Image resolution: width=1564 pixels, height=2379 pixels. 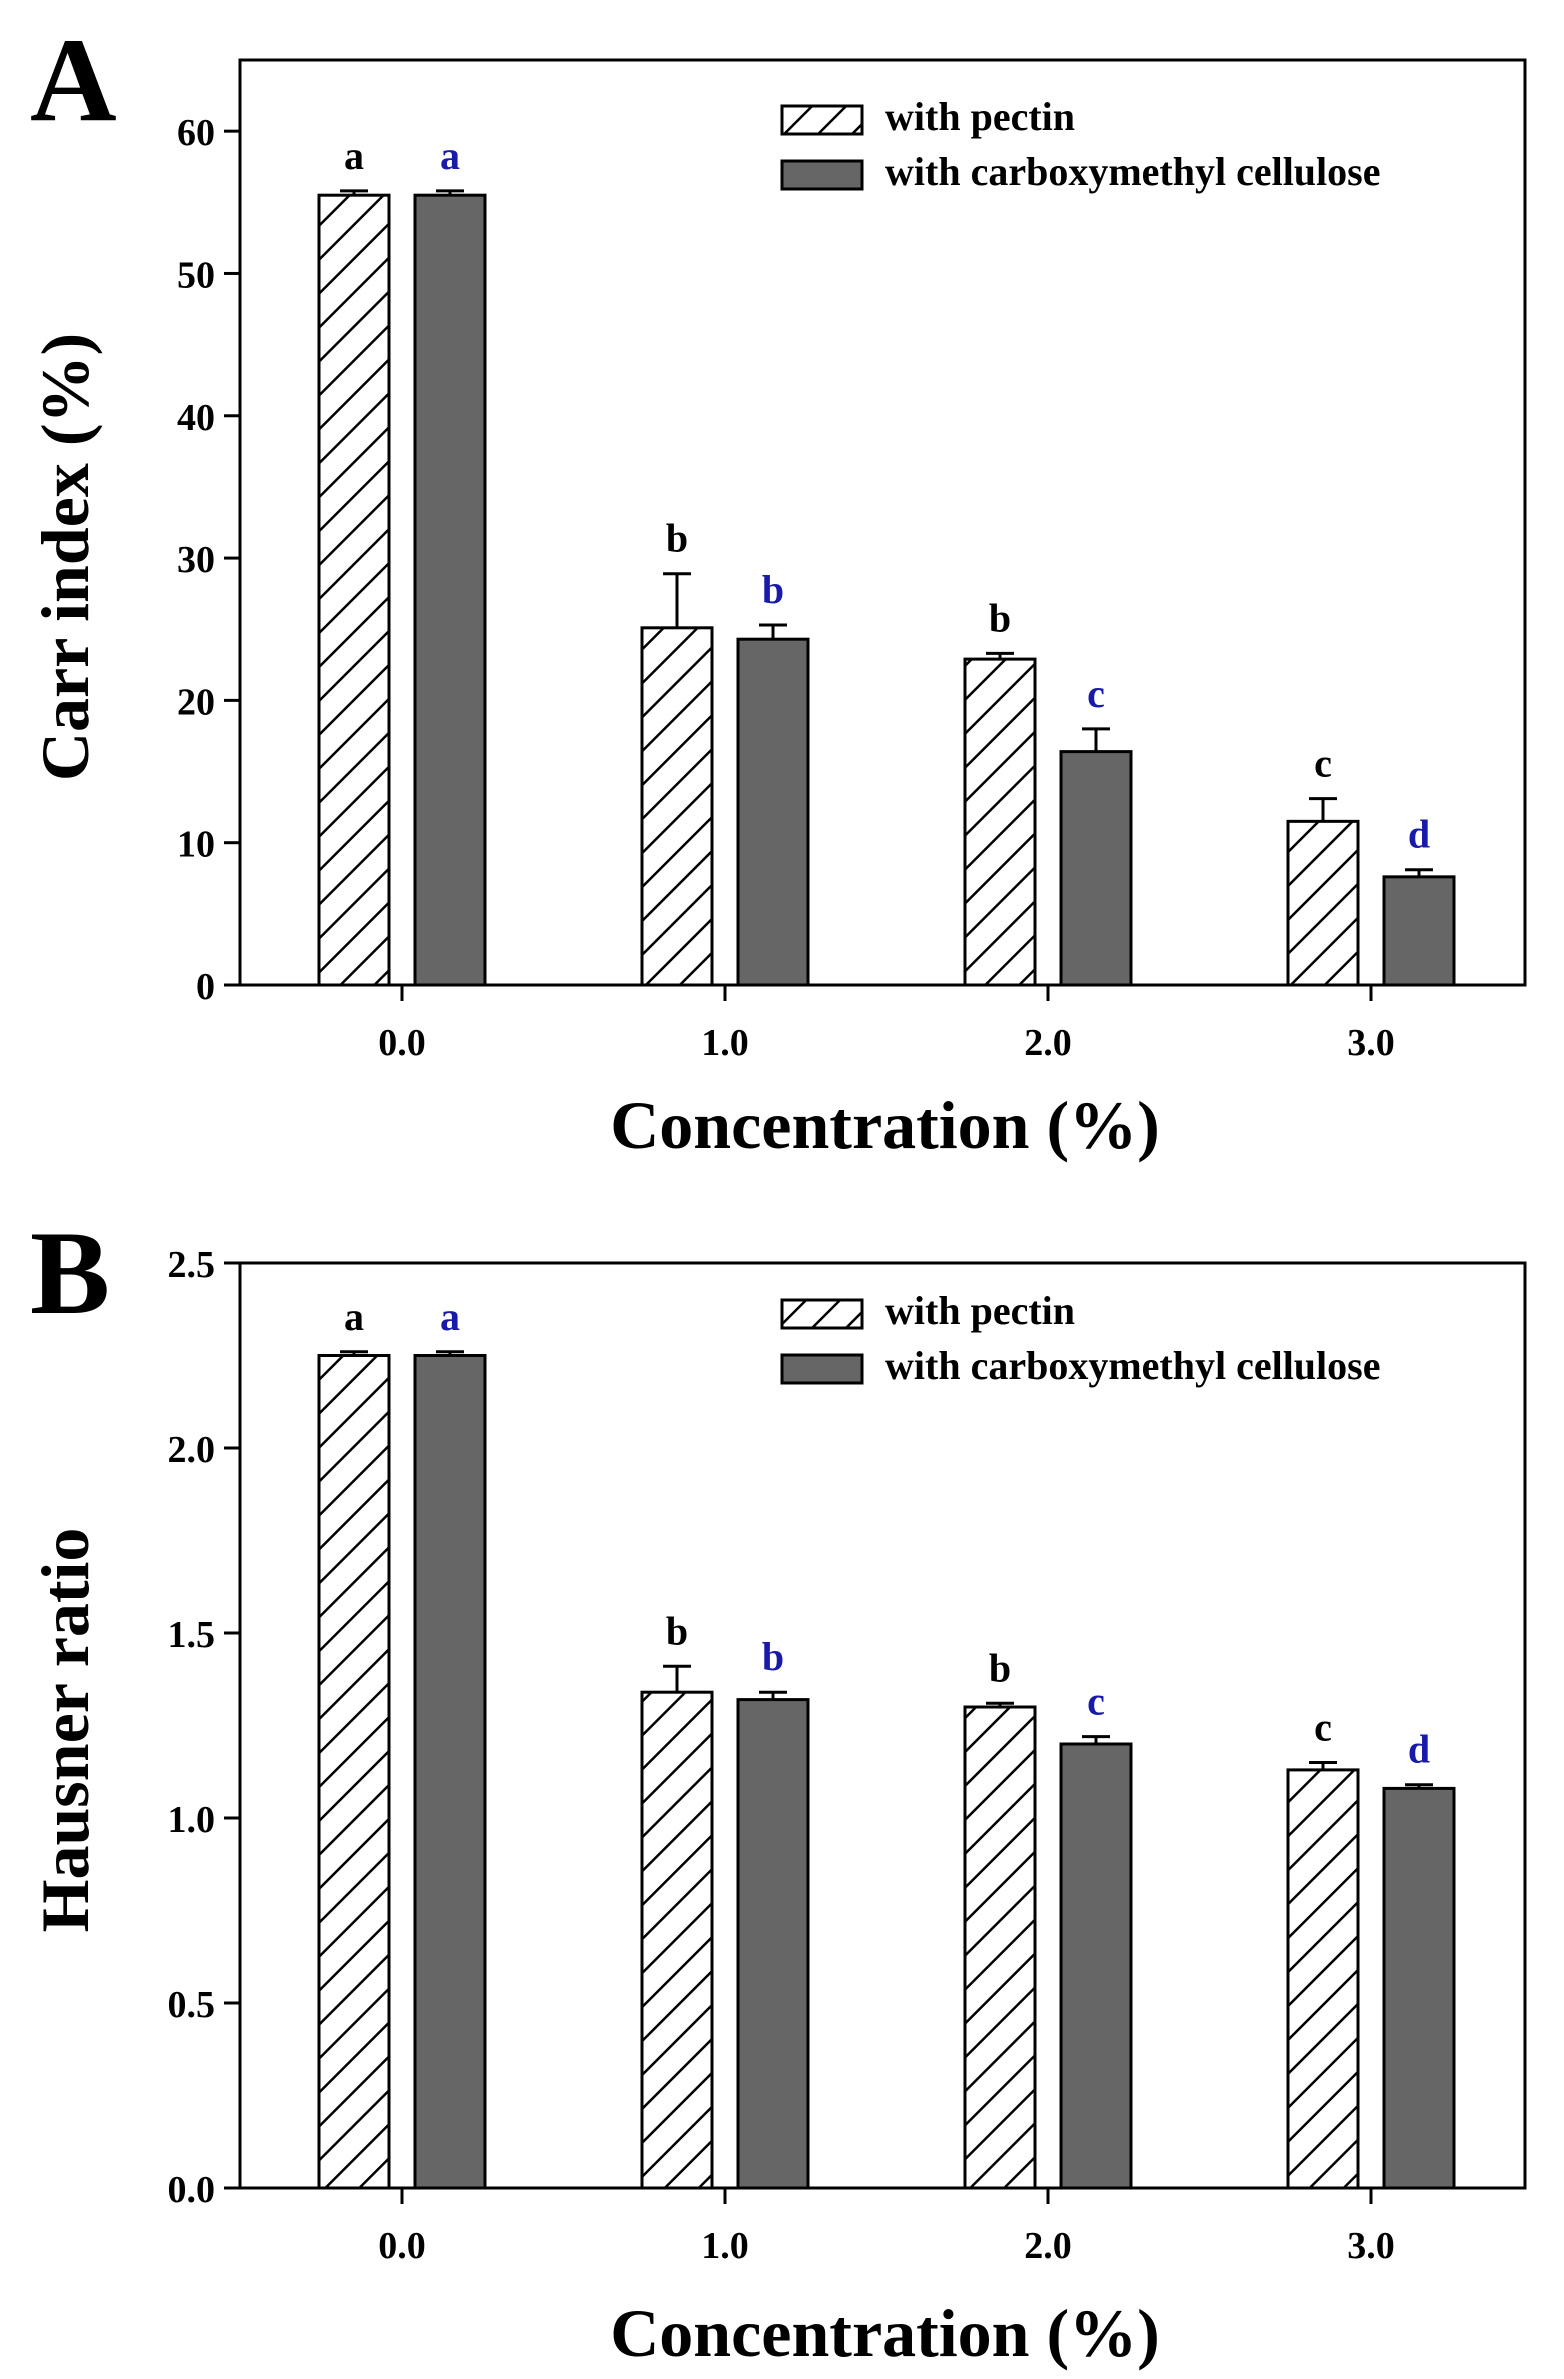 What do you see at coordinates (192, 1265) in the screenshot?
I see `y-tick-label: 2.5` at bounding box center [192, 1265].